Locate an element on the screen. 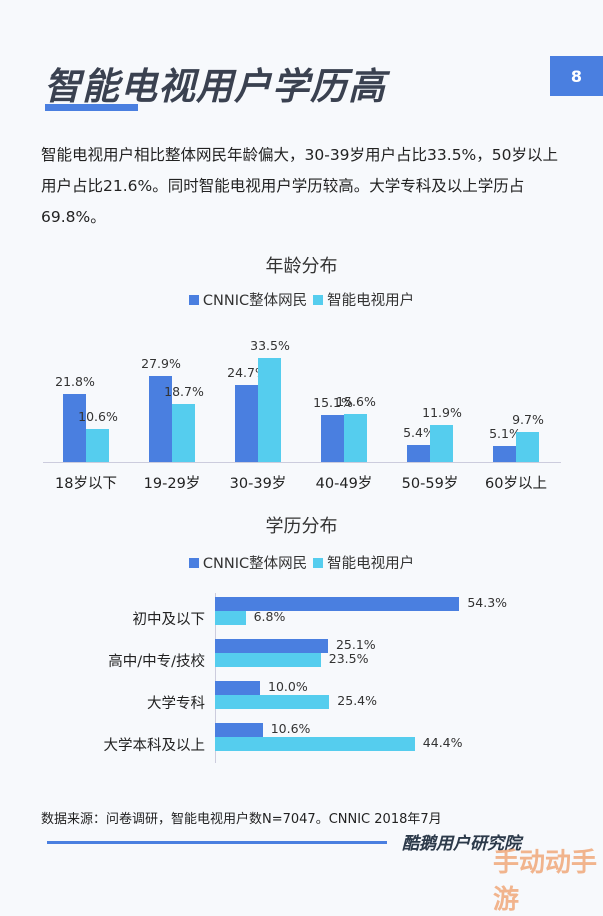 Image resolution: width=603 pixels, height=916 pixels. value-label: 10.0% is located at coordinates (288, 686).